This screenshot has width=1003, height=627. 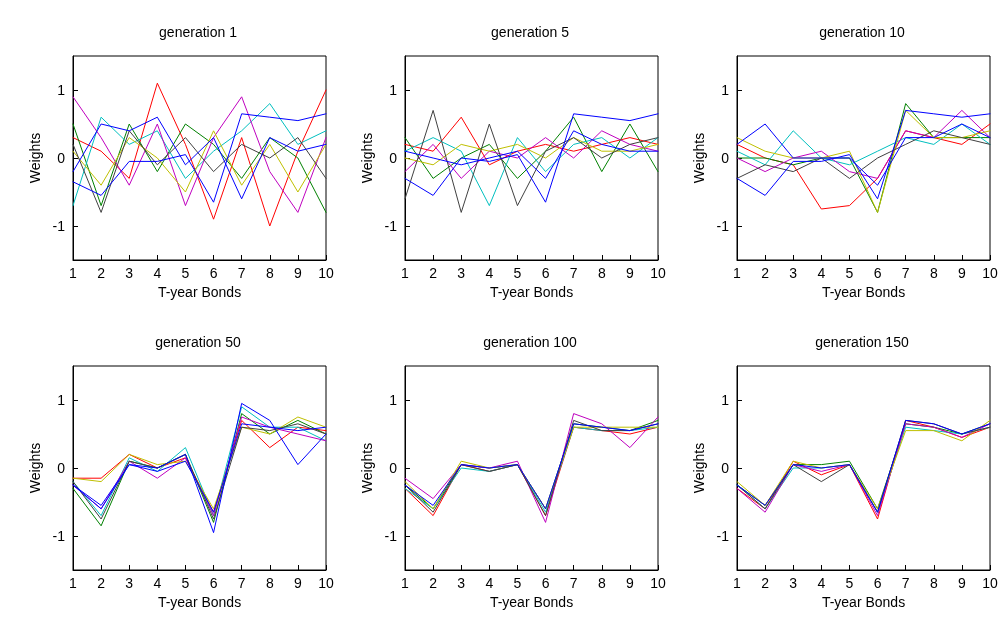 What do you see at coordinates (198, 342) in the screenshot?
I see `chart-title: generation 50` at bounding box center [198, 342].